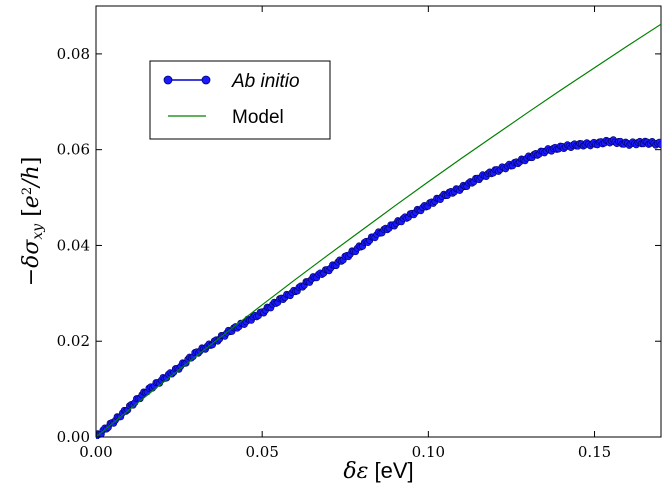  Describe the element at coordinates (428, 452) in the screenshot. I see `x-tick-label: 0.10` at that location.